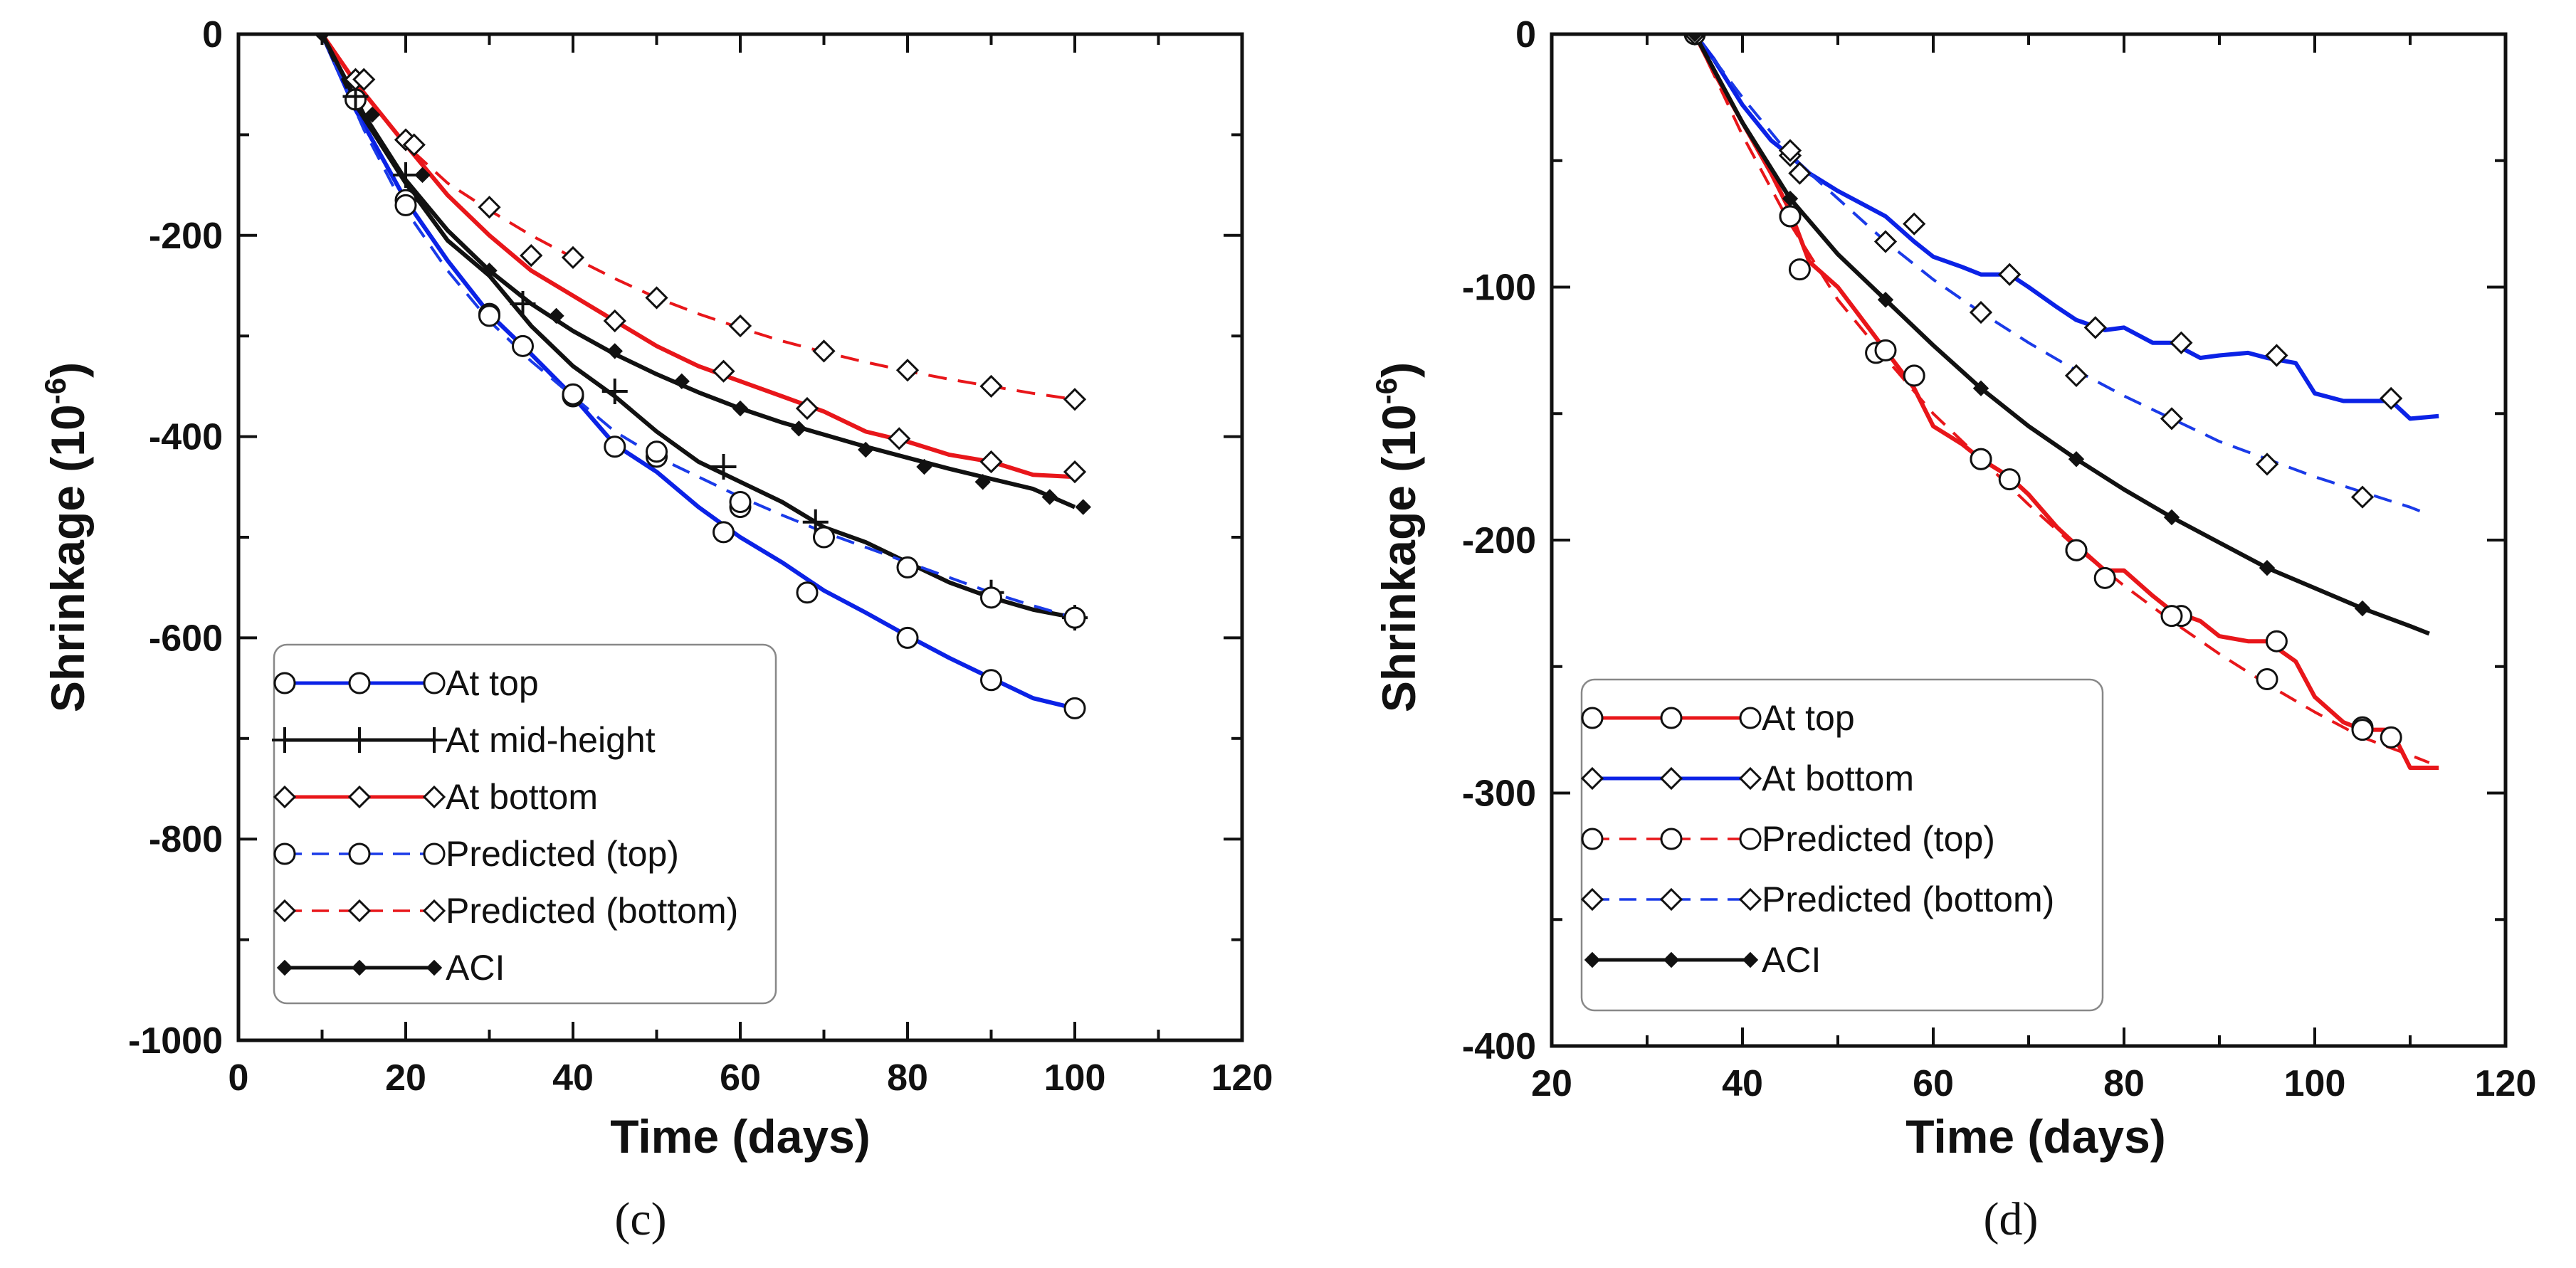 The image size is (2576, 1268). What do you see at coordinates (1838, 778) in the screenshot?
I see `legend-label-at-bottom: At bottom` at bounding box center [1838, 778].